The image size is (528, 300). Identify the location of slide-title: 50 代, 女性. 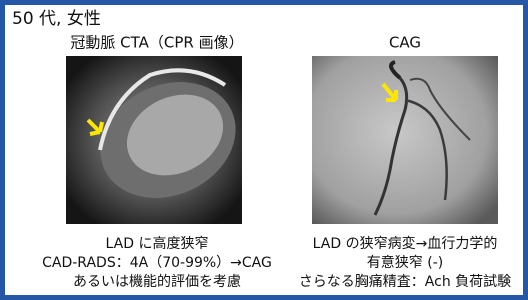
(56, 19).